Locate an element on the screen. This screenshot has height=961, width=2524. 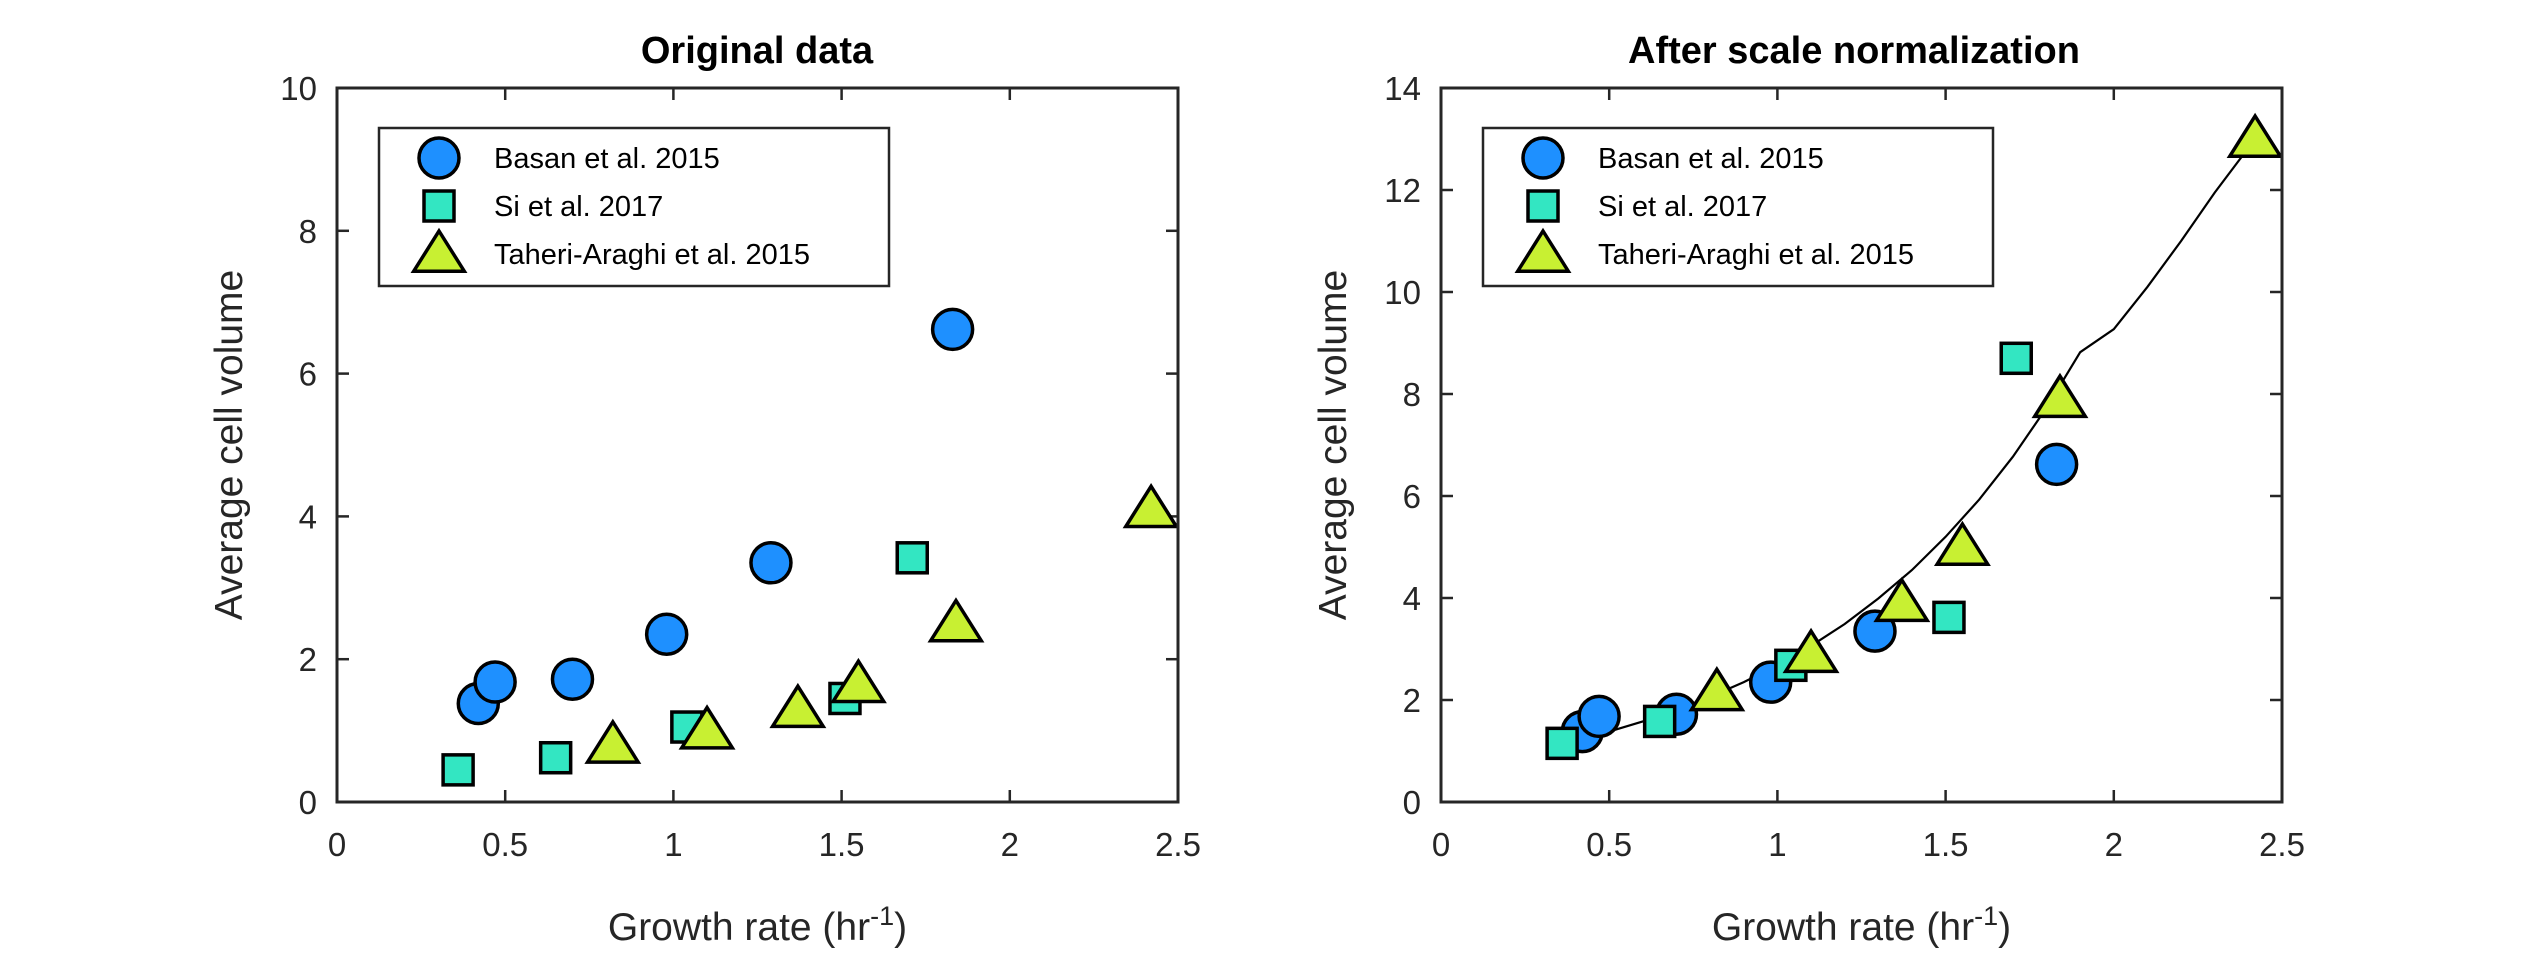
chart-title: After scale normalization is located at coordinates (1854, 51).